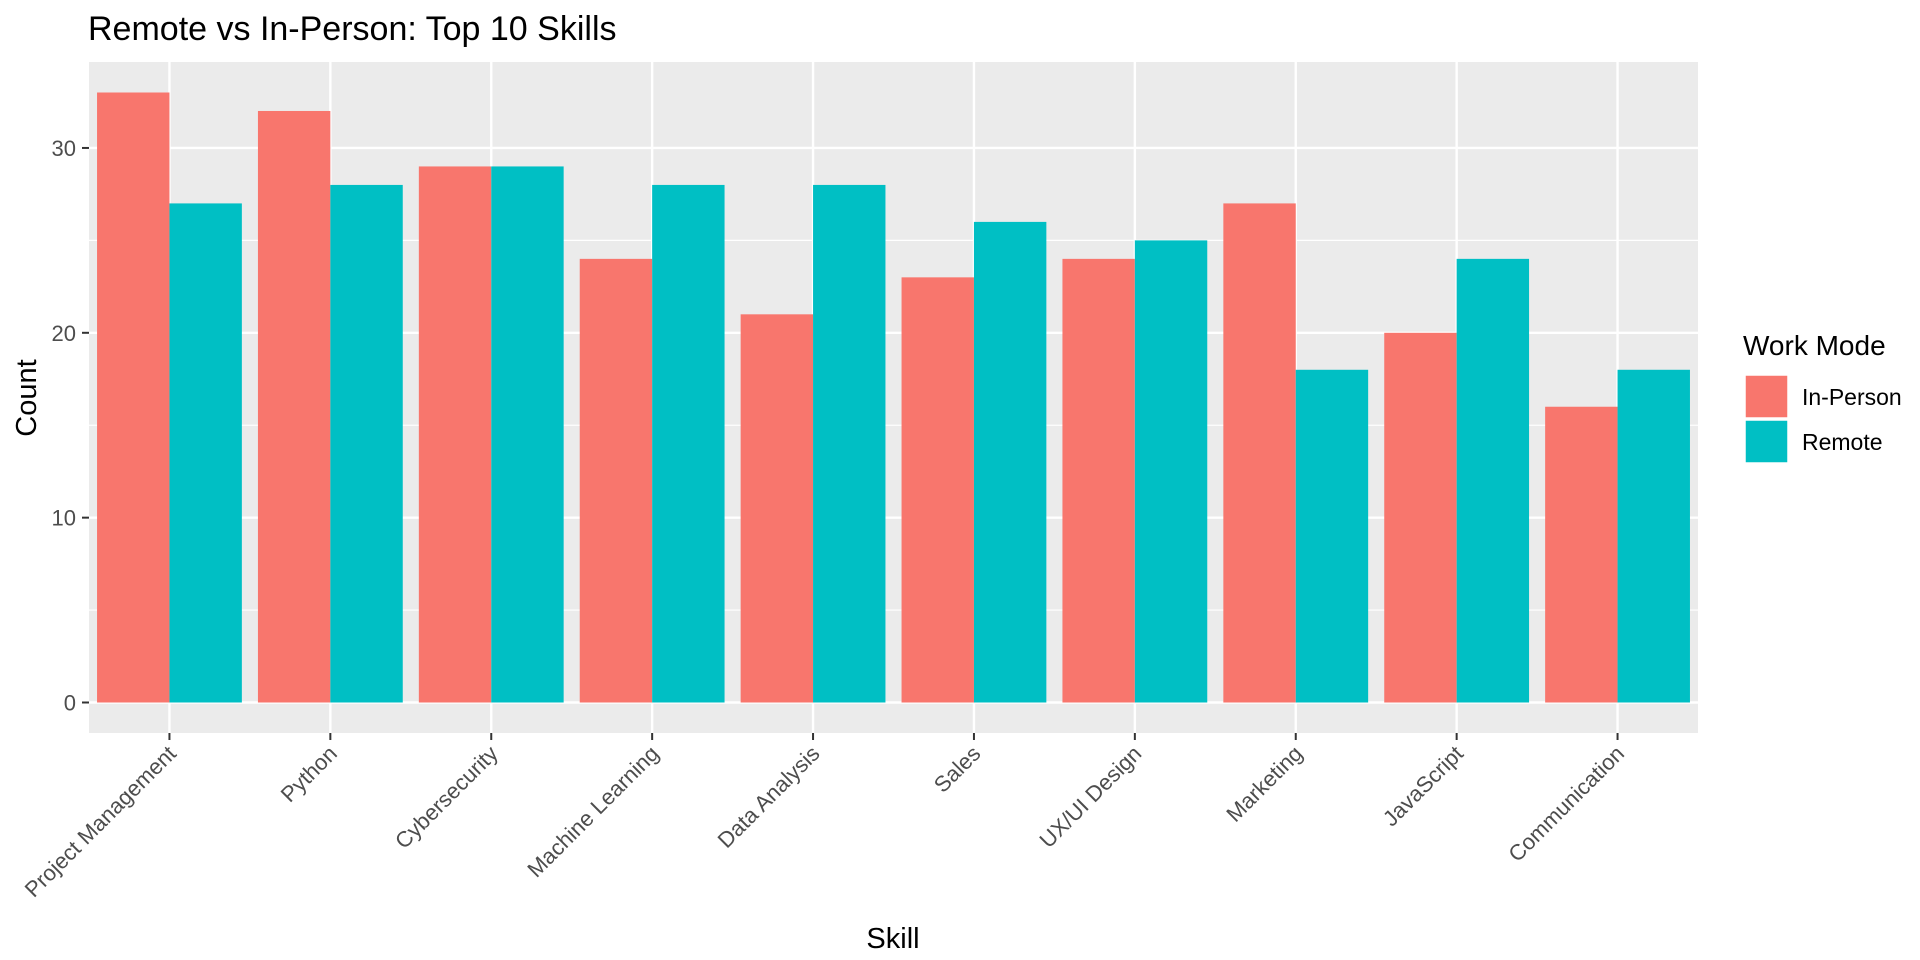  I want to click on x-tick-label: Marketing, so click(1264, 784).